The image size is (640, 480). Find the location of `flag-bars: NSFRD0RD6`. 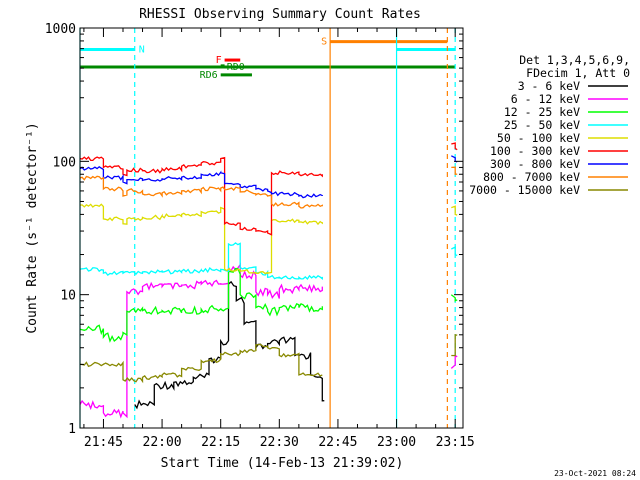

flag-bars: NSFRD0RD6 is located at coordinates (268, 59).